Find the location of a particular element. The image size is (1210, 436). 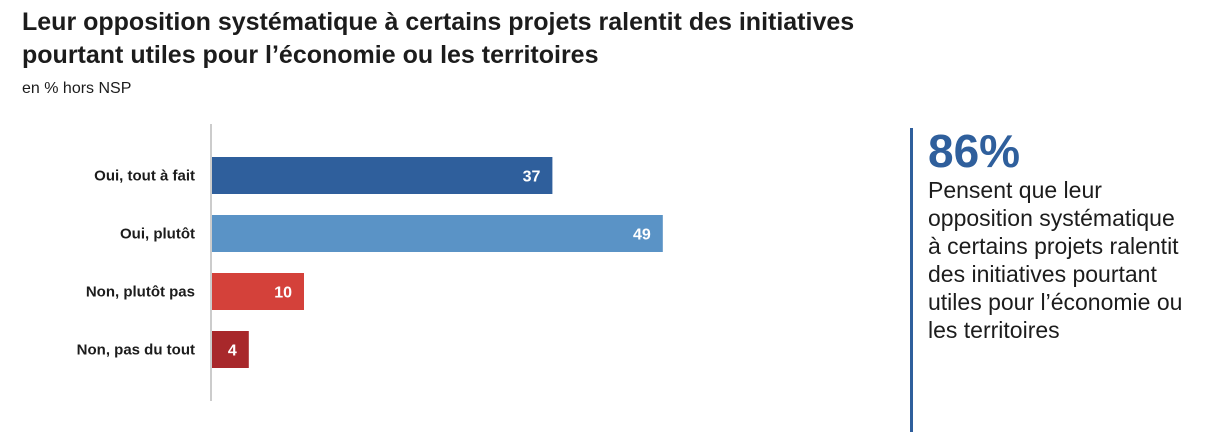

value-label: 10 is located at coordinates (283, 293).